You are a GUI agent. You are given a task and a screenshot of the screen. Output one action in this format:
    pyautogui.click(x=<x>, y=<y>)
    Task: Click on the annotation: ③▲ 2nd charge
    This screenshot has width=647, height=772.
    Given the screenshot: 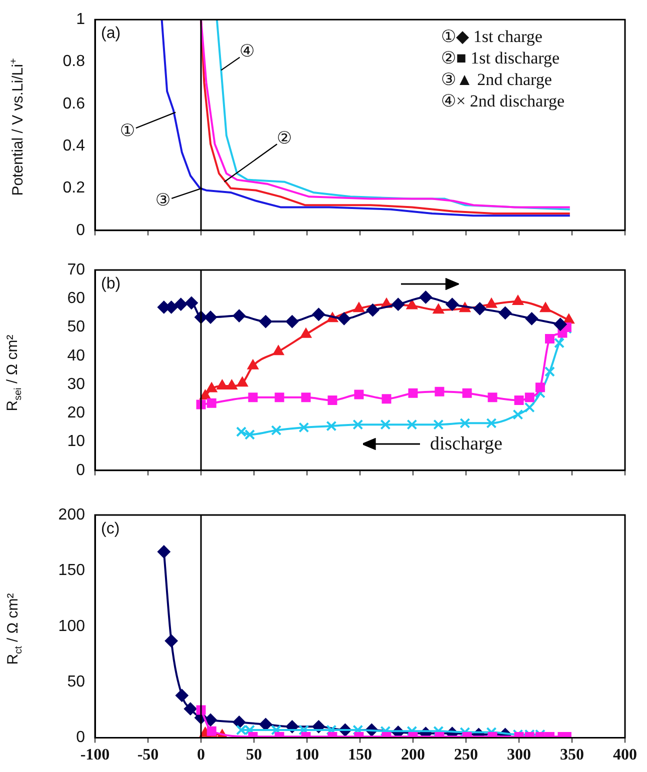 What is the action you would take?
    pyautogui.click(x=496, y=79)
    